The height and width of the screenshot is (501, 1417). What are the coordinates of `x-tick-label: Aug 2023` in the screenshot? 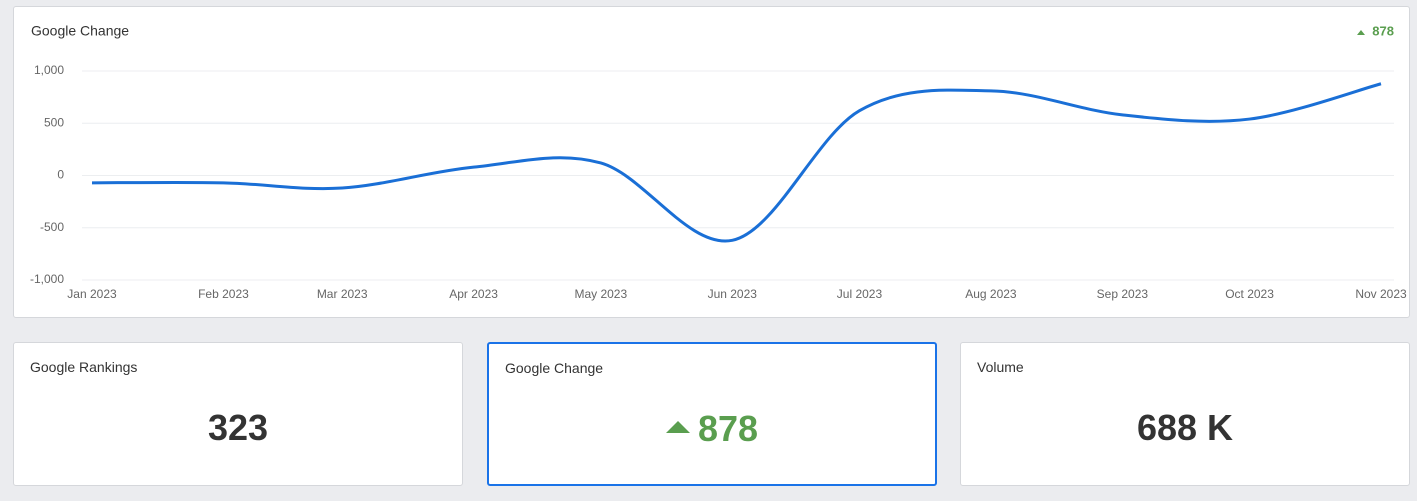 It's located at (991, 294).